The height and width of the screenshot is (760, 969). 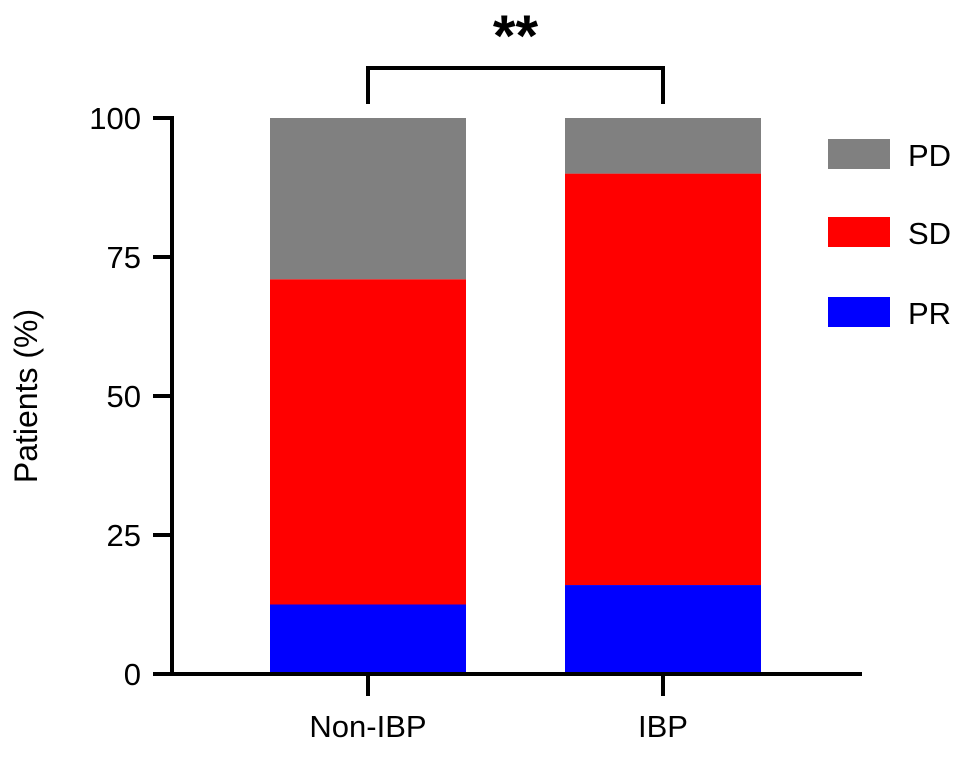 What do you see at coordinates (663, 629) in the screenshot?
I see `bar-segment-ibp-pr` at bounding box center [663, 629].